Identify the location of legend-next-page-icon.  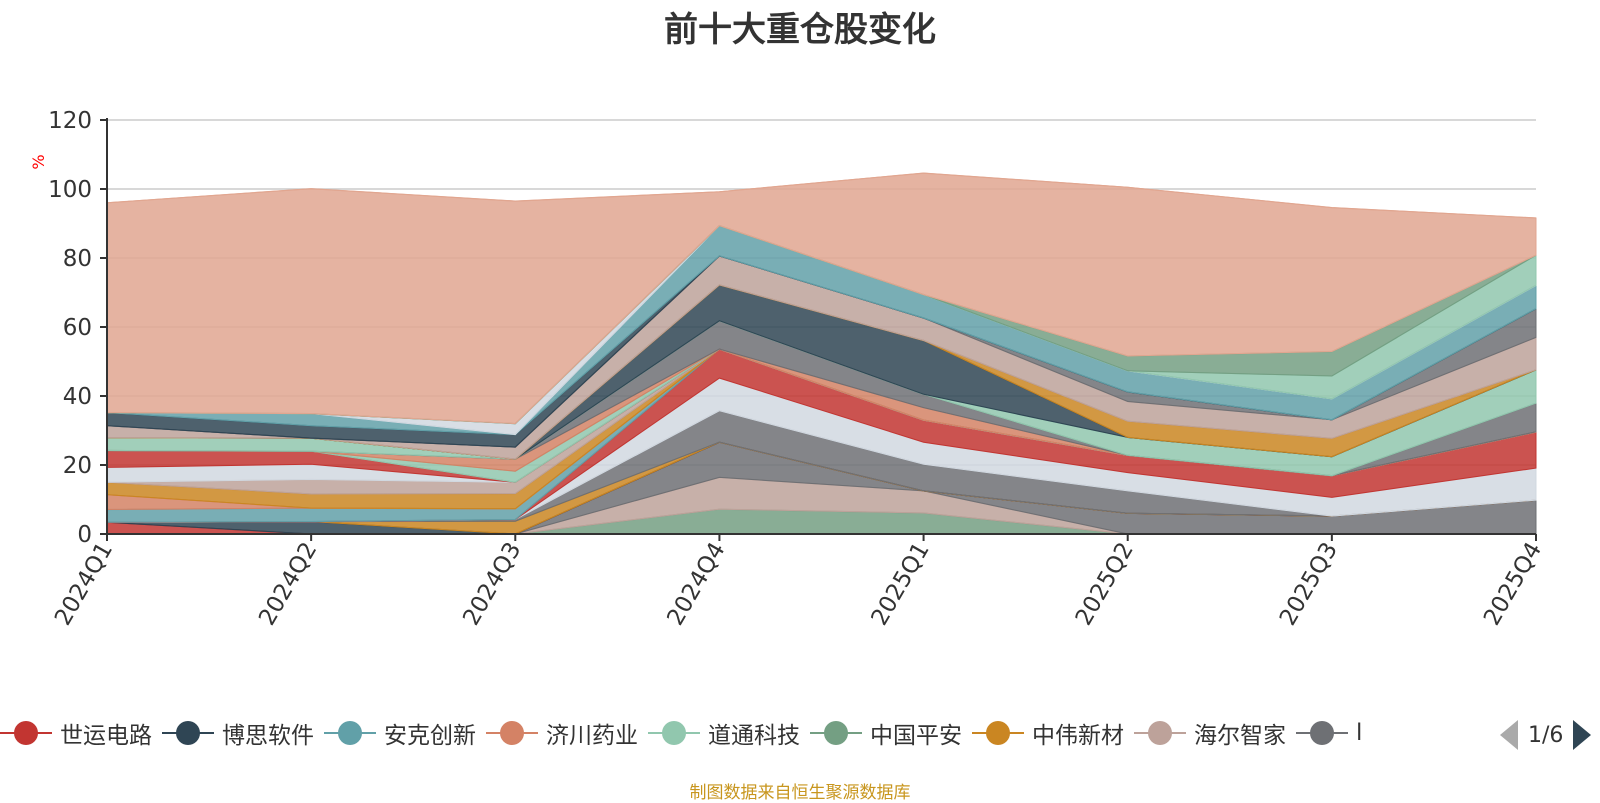
(1582, 735).